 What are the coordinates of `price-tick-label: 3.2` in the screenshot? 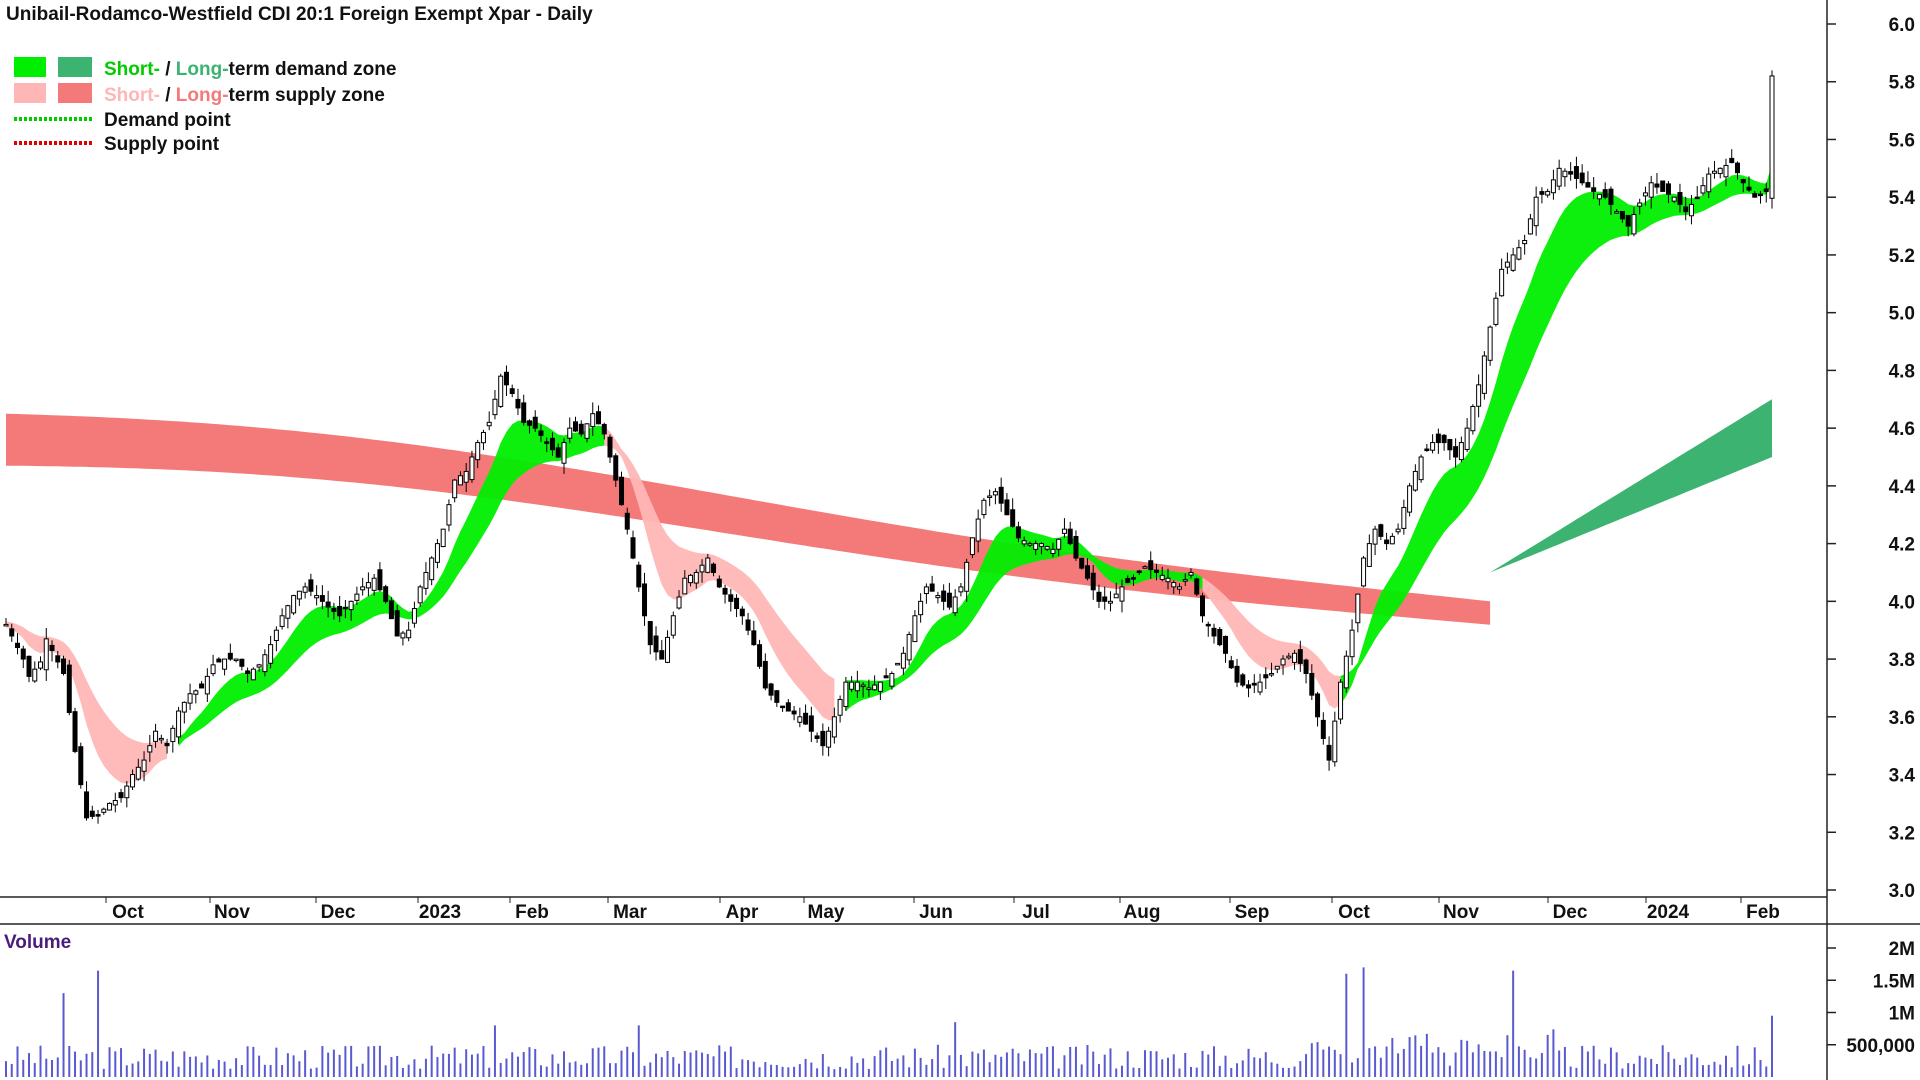 It's located at (1902, 833).